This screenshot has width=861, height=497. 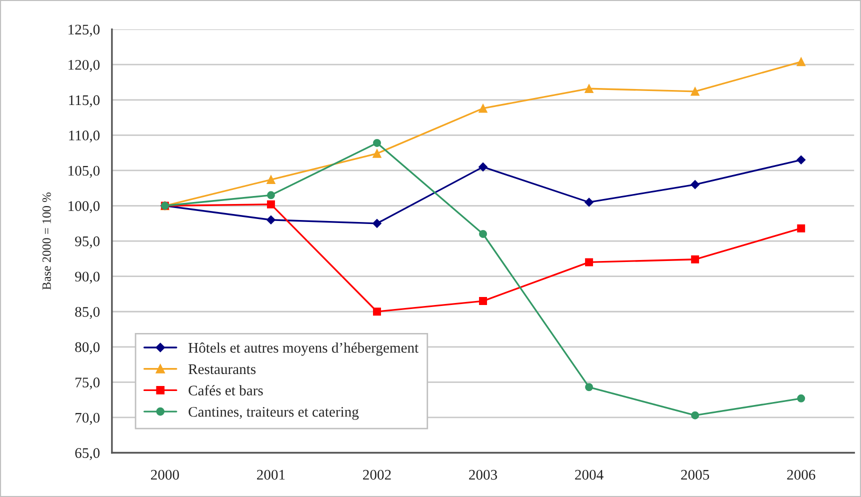 What do you see at coordinates (483, 475) in the screenshot?
I see `x-tick-label: 2003` at bounding box center [483, 475].